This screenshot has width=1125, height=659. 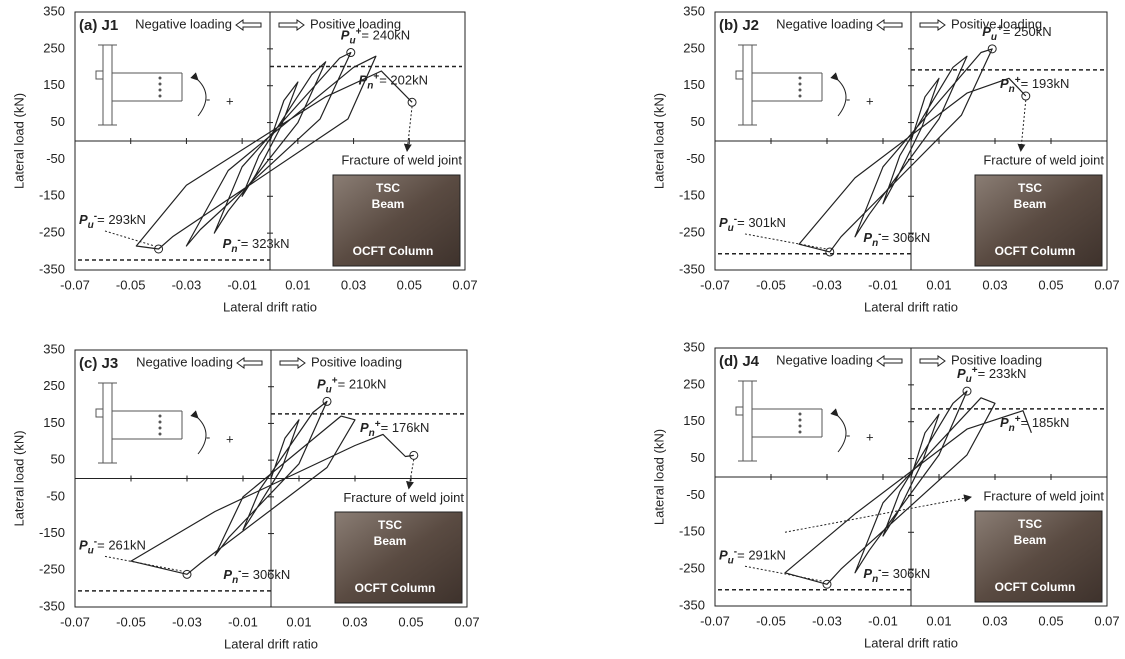 What do you see at coordinates (771, 620) in the screenshot?
I see `x-tick-label: -0.05` at bounding box center [771, 620].